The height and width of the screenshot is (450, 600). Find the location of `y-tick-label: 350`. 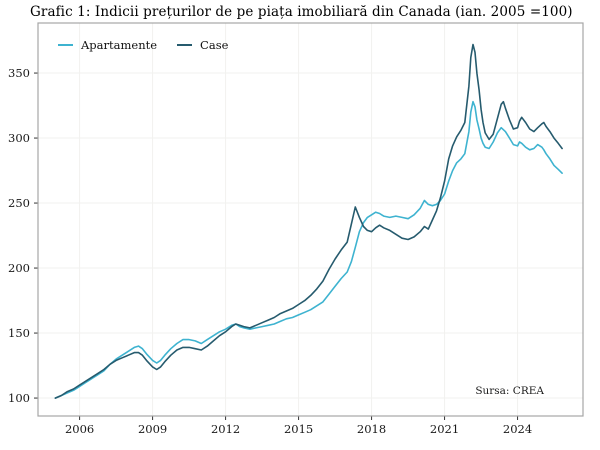

y-tick-label: 350 is located at coordinates (19, 73).